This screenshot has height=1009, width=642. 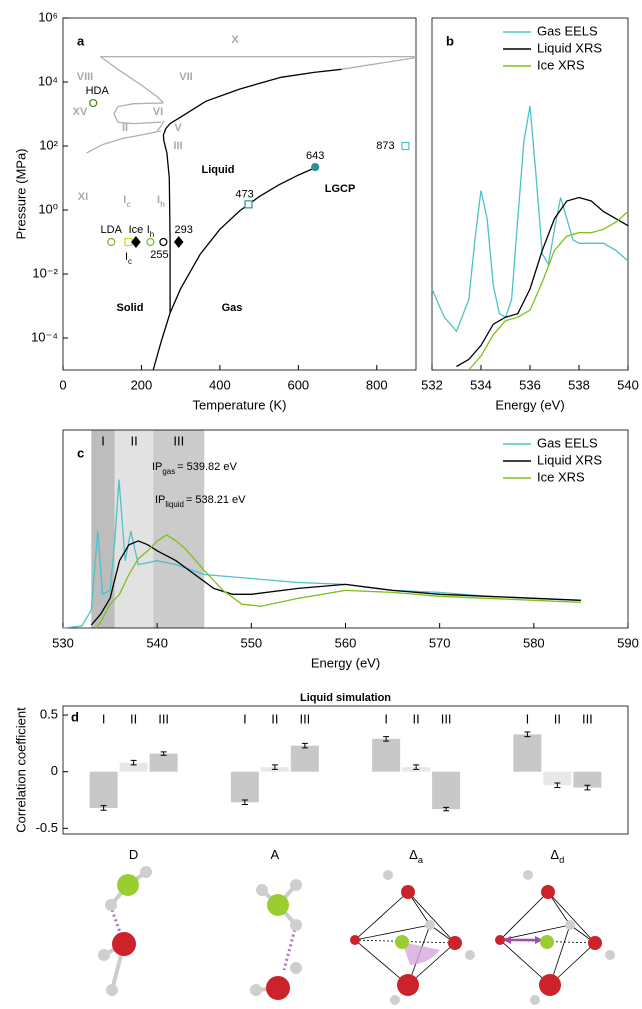 I want to click on x-tick-label: 530, so click(x=63, y=642).